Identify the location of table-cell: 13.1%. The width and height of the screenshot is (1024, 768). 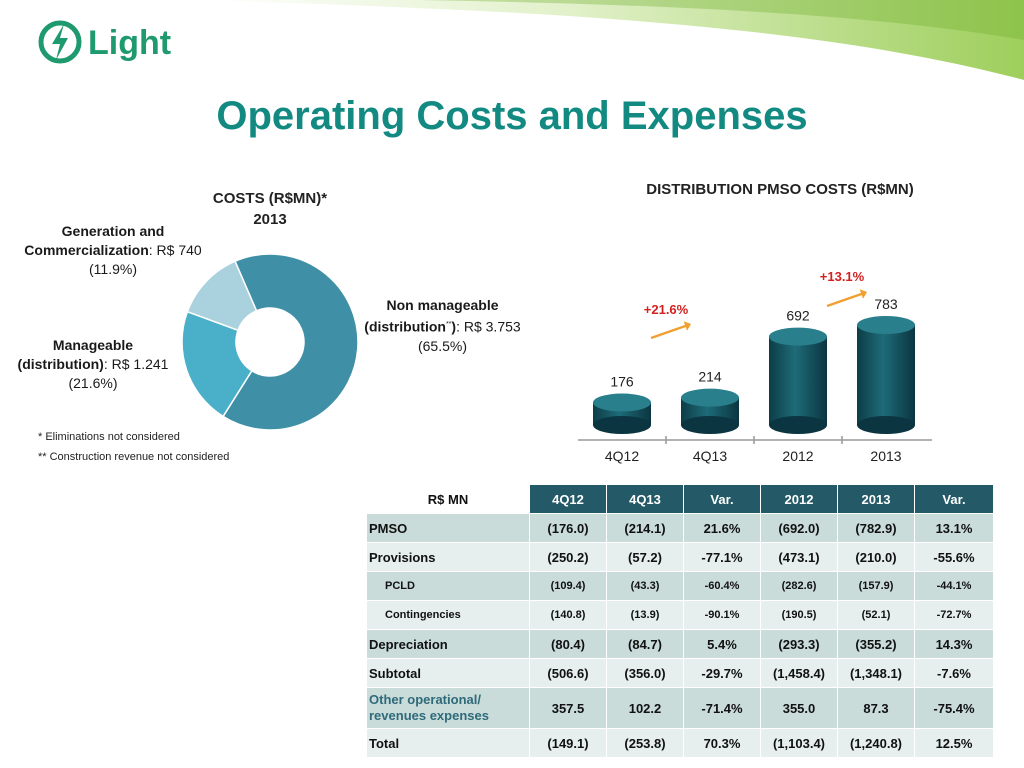
(954, 528).